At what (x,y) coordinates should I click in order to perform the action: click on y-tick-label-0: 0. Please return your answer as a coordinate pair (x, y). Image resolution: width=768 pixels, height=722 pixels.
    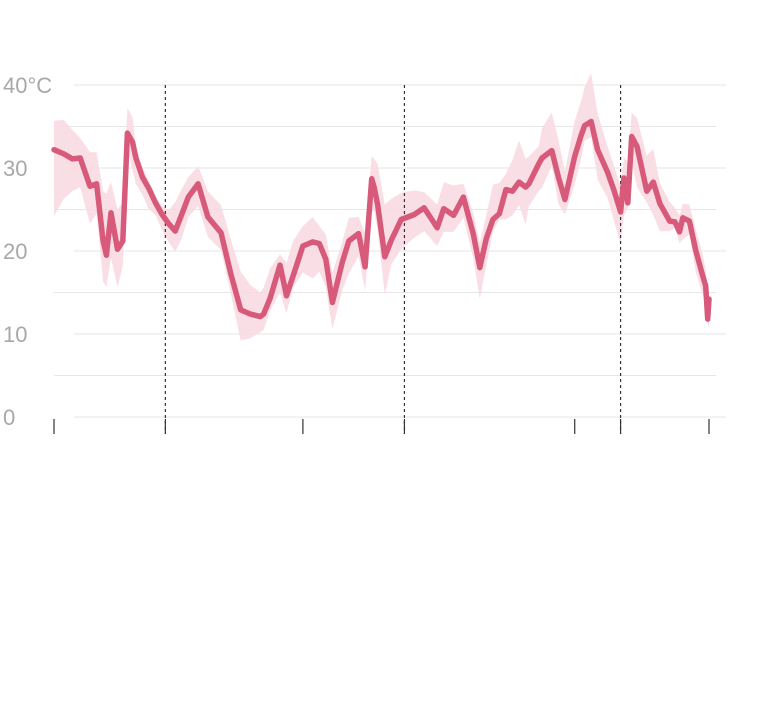
    Looking at the image, I should click on (9, 417).